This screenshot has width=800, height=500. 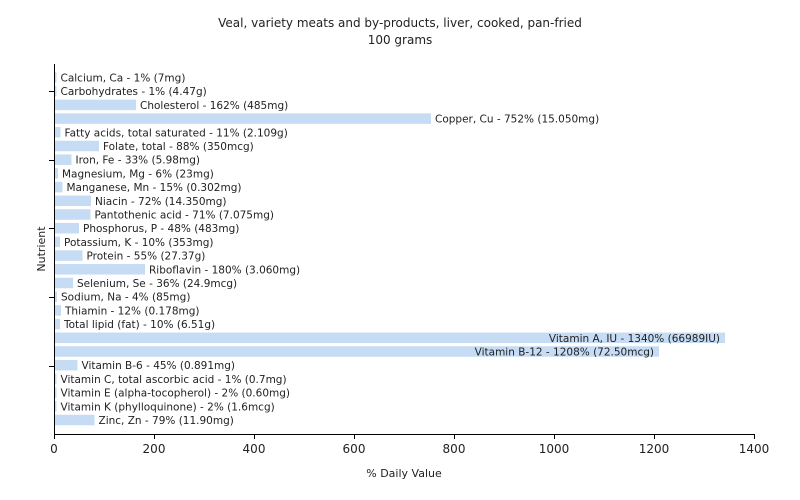 I want to click on bar-value-label: Vitamin B-12 - 1208% (72.50mcg), so click(x=564, y=353).